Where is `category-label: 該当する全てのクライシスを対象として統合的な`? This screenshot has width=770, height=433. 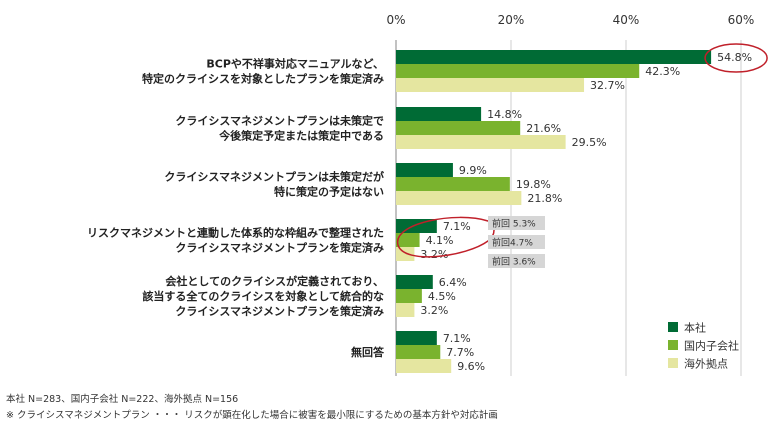
category-label: 該当する全てのクライシスを対象として統合的な is located at coordinates (263, 296).